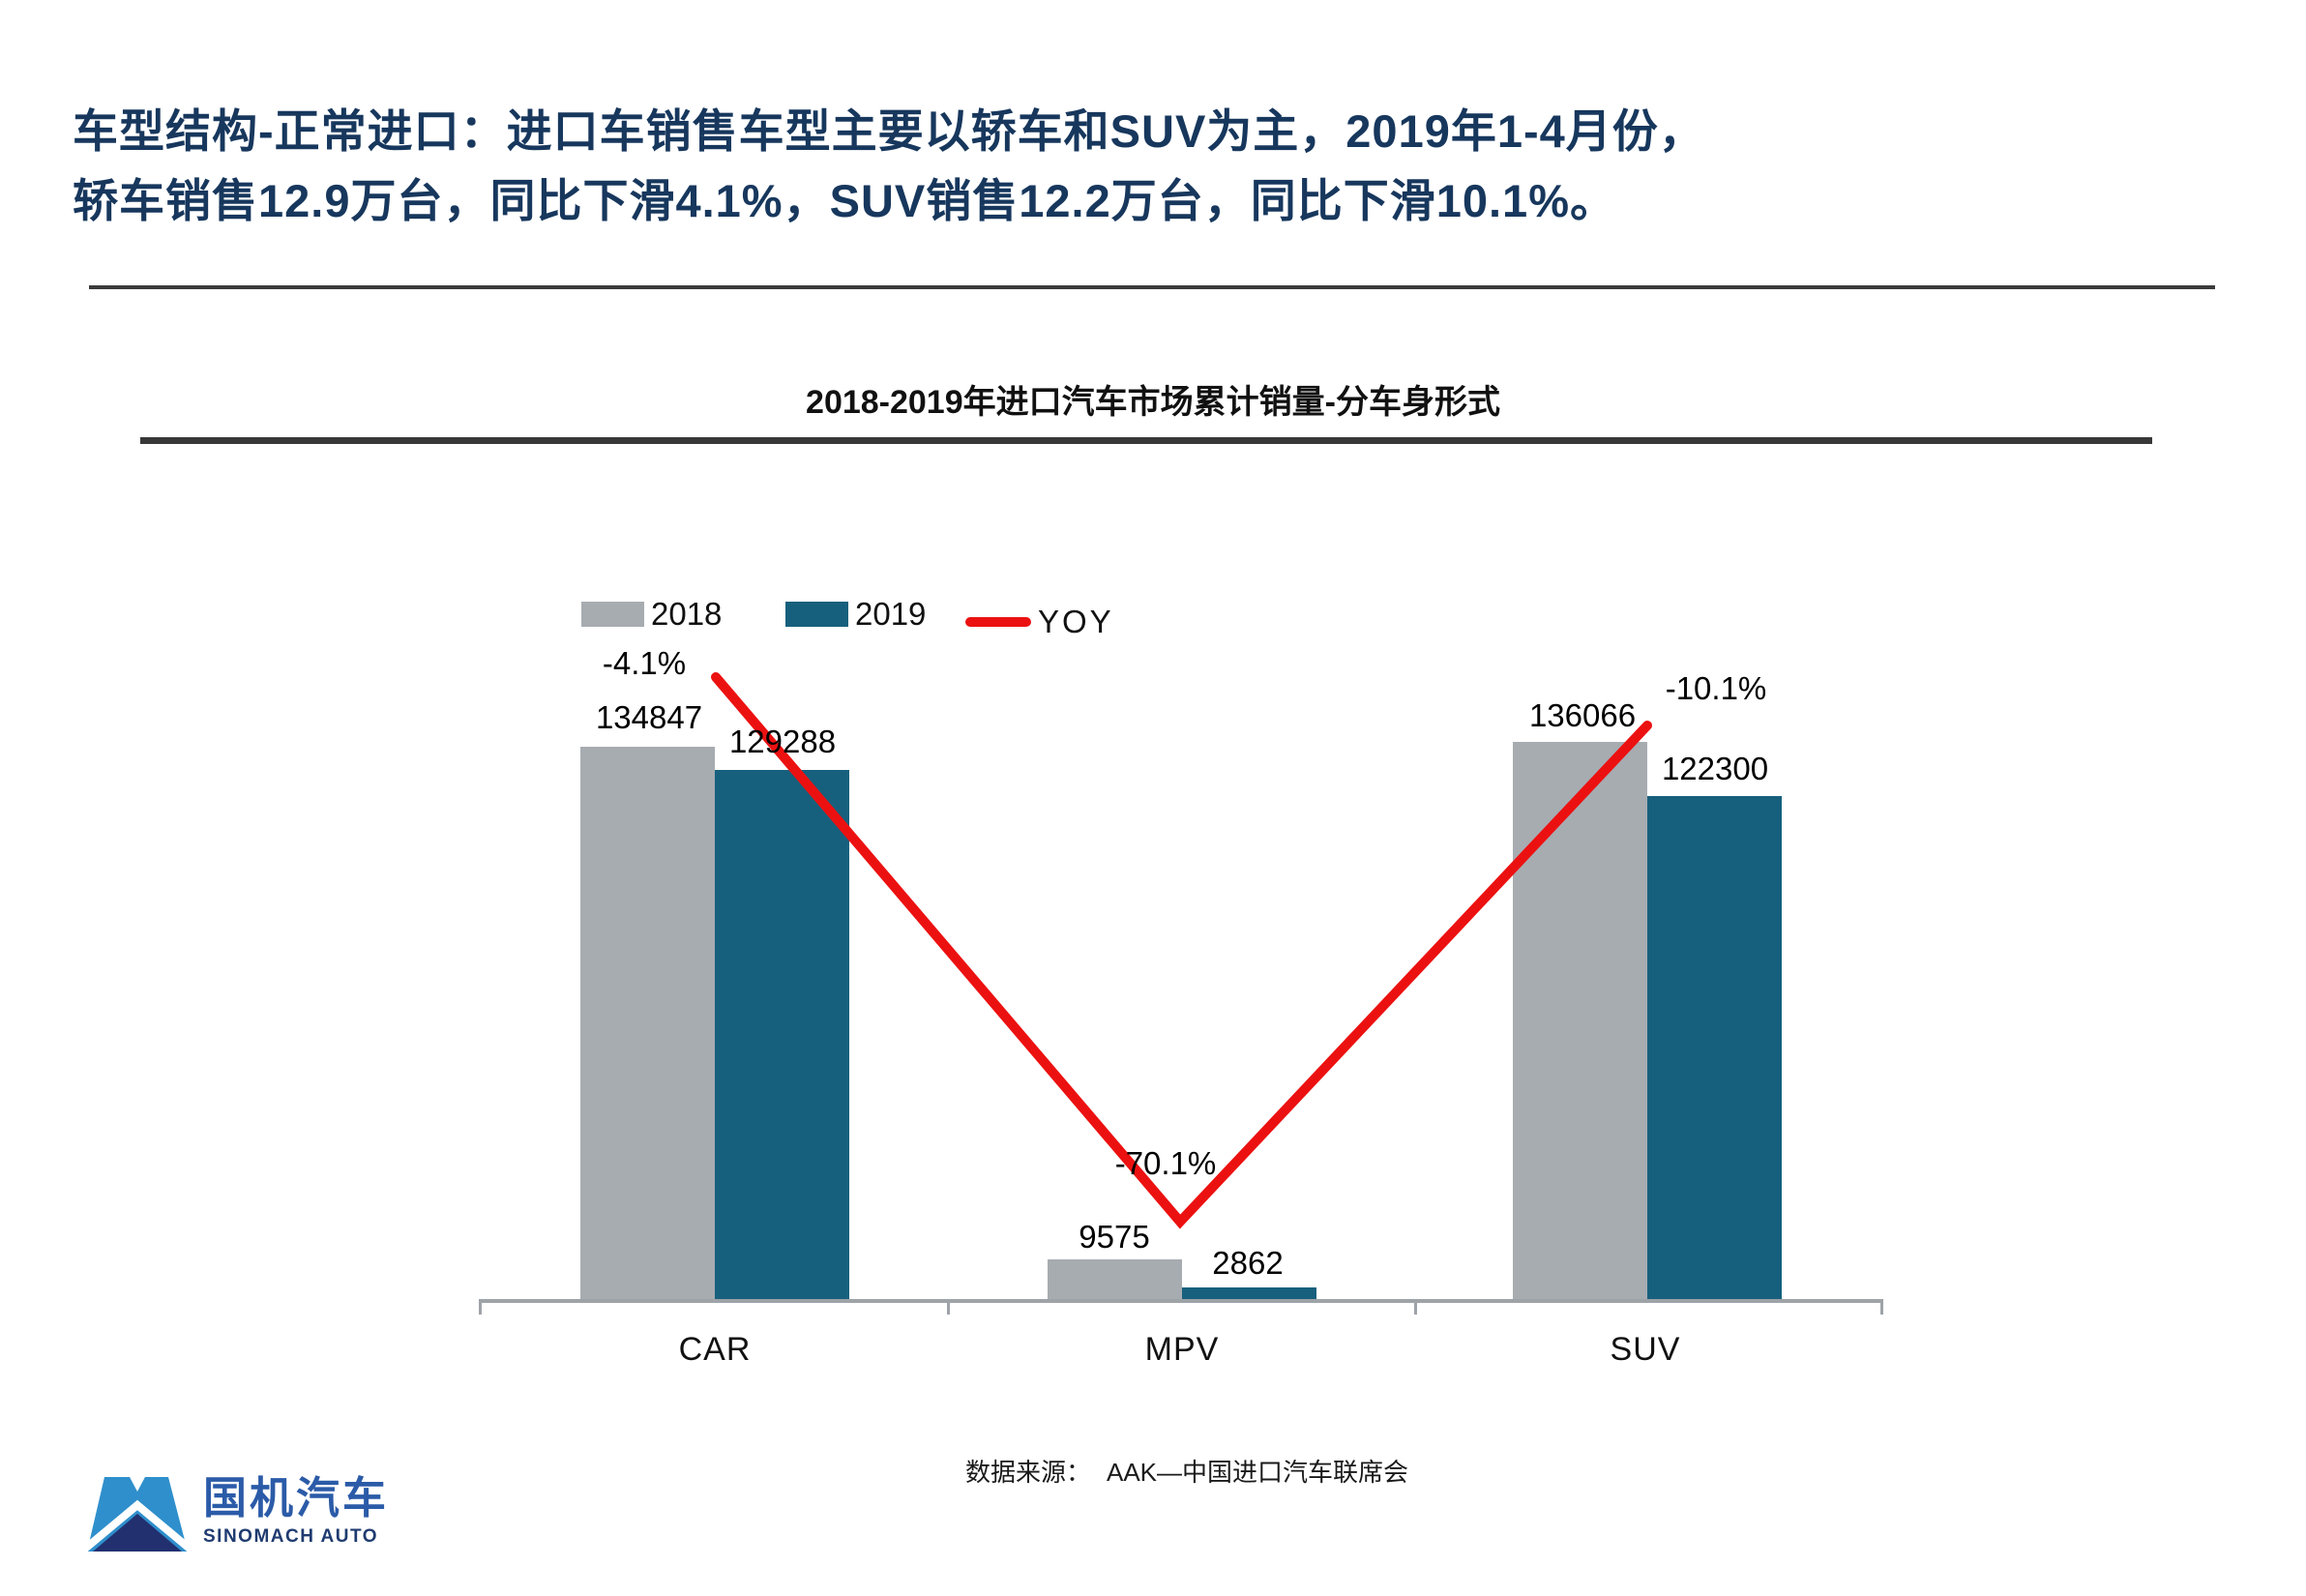  Describe the element at coordinates (1181, 950) in the screenshot. I see `yoy-line` at that location.